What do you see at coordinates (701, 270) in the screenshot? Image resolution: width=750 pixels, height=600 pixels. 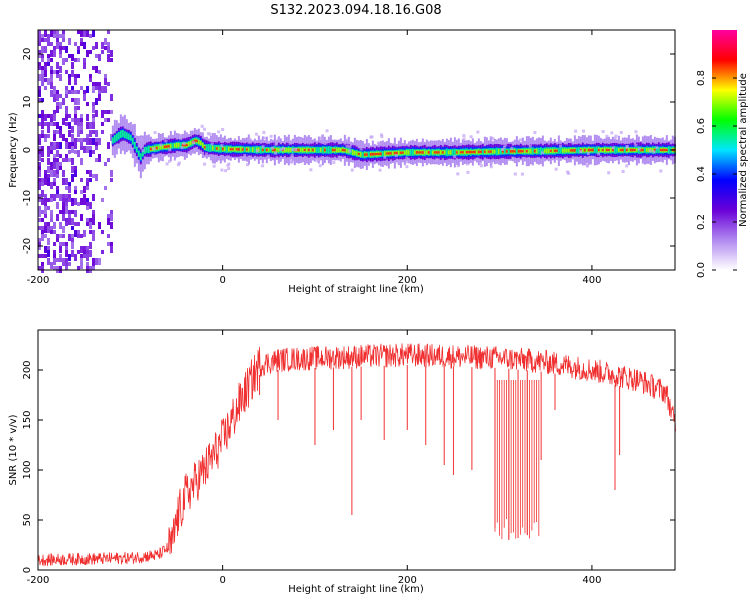 I see `colorbar-tick-label: 0.0` at bounding box center [701, 270].